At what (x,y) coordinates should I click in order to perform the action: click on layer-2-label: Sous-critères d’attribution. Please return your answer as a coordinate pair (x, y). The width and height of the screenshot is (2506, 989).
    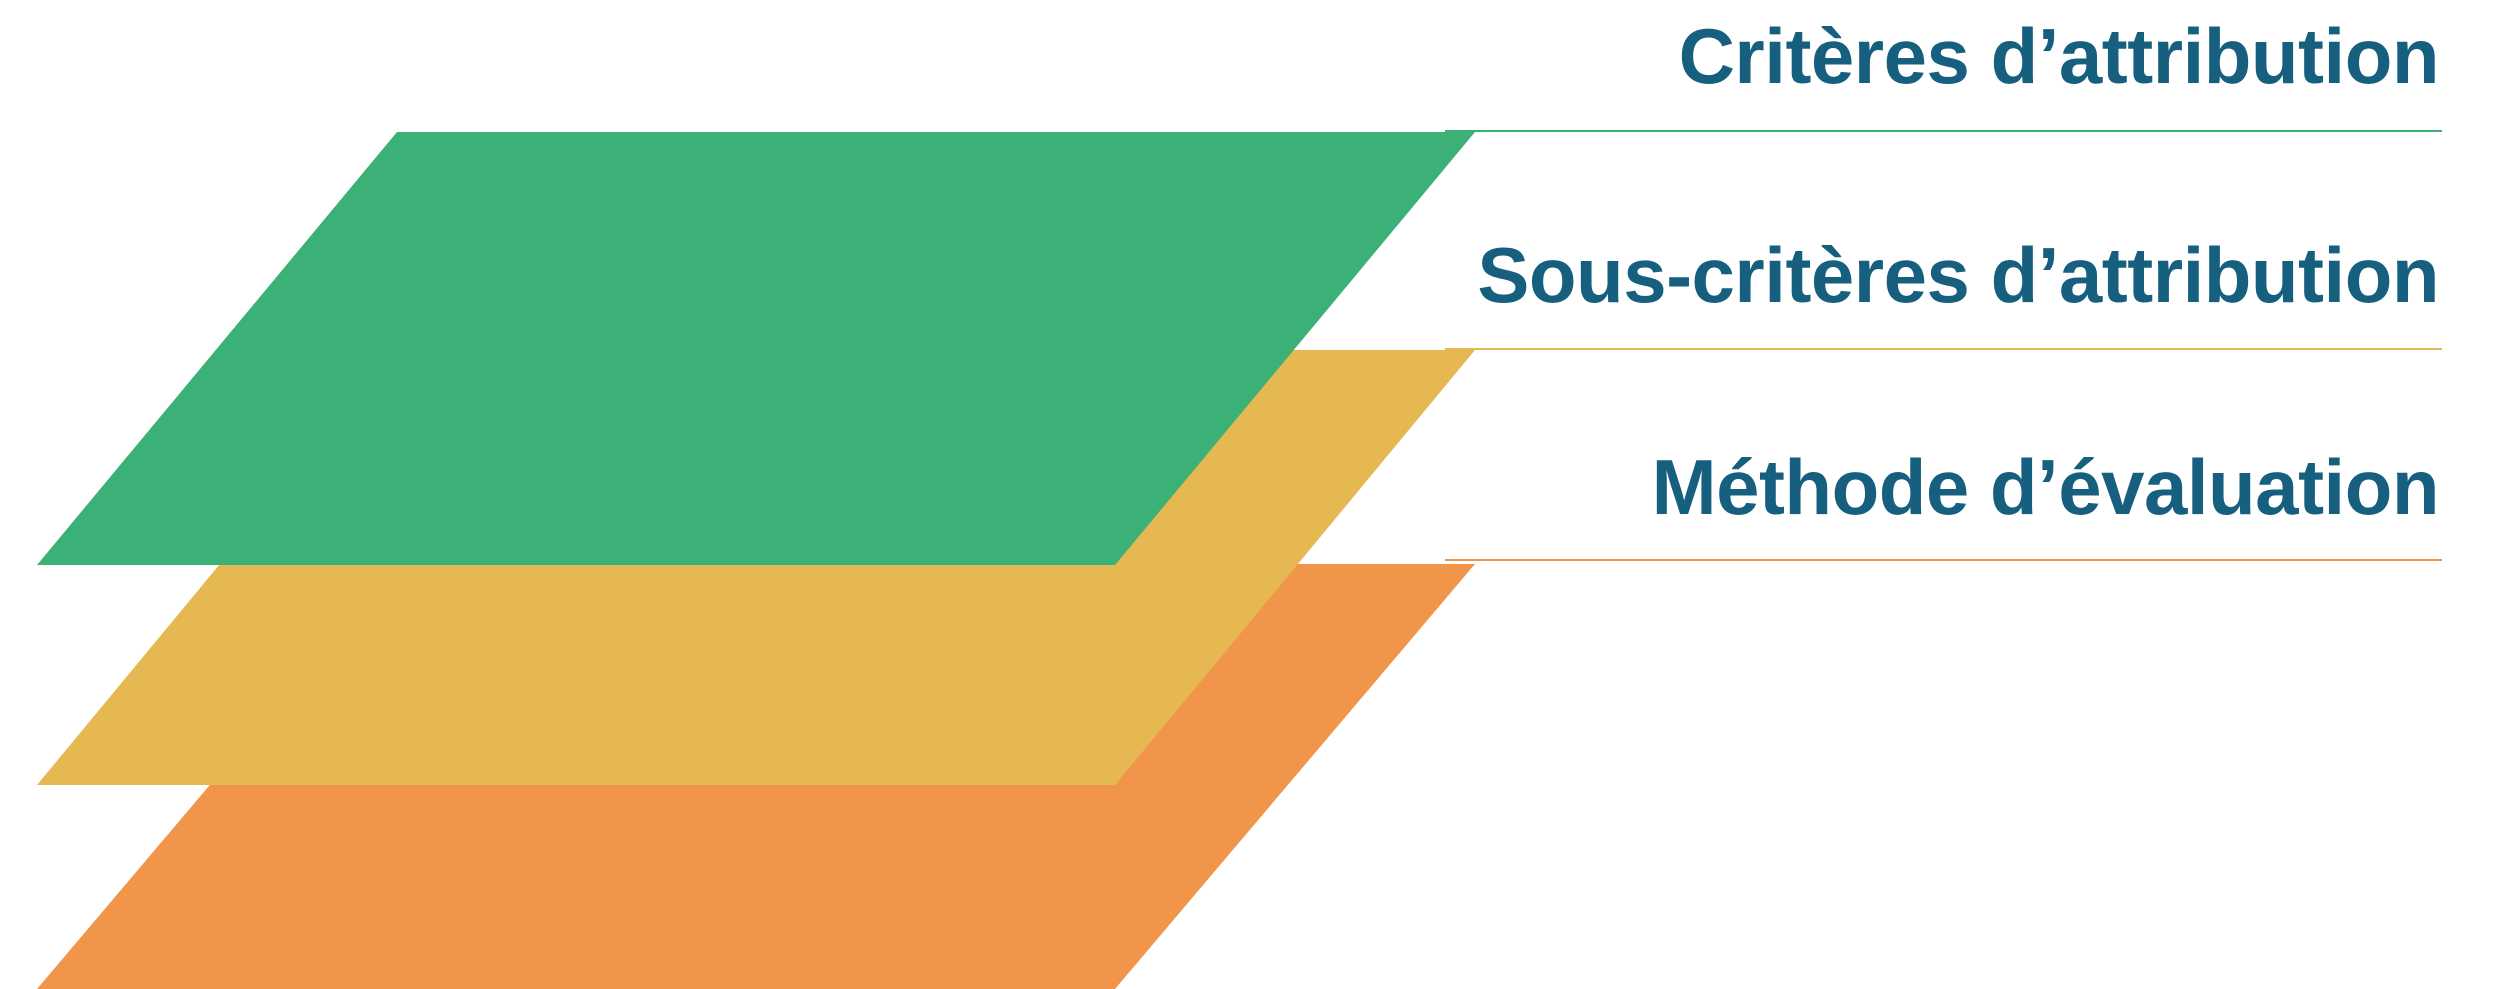
    Looking at the image, I should click on (1958, 275).